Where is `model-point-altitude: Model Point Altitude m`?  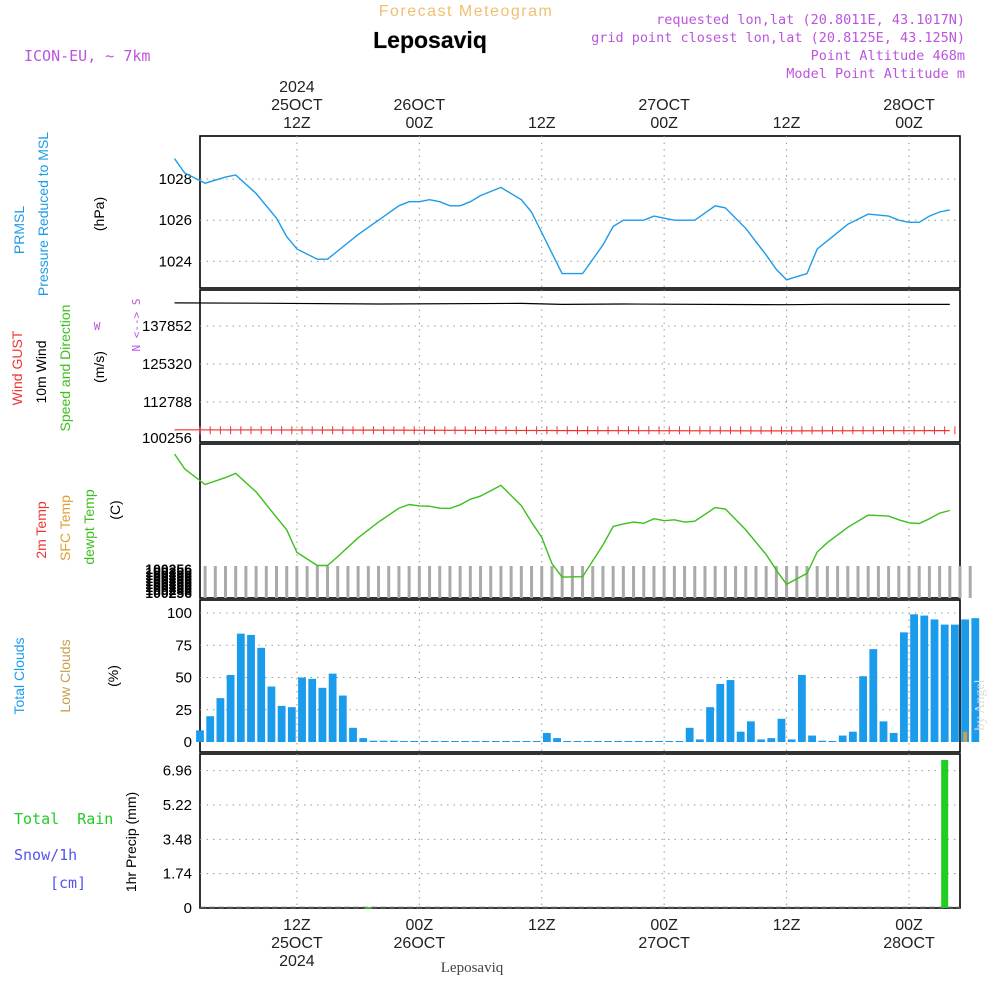
model-point-altitude: Model Point Altitude m is located at coordinates (875, 74).